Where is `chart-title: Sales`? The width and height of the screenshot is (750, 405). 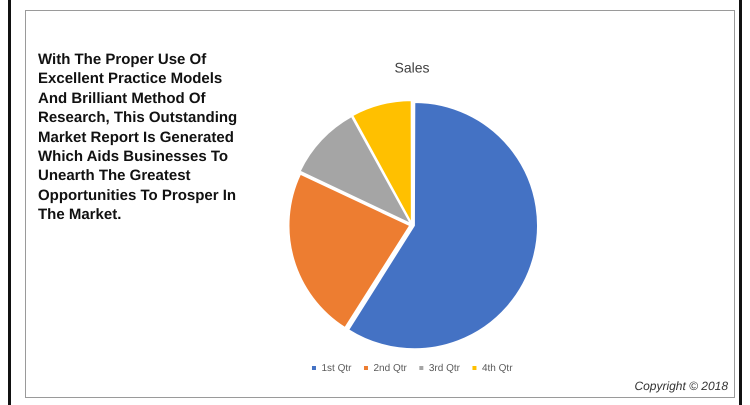 chart-title: Sales is located at coordinates (412, 67).